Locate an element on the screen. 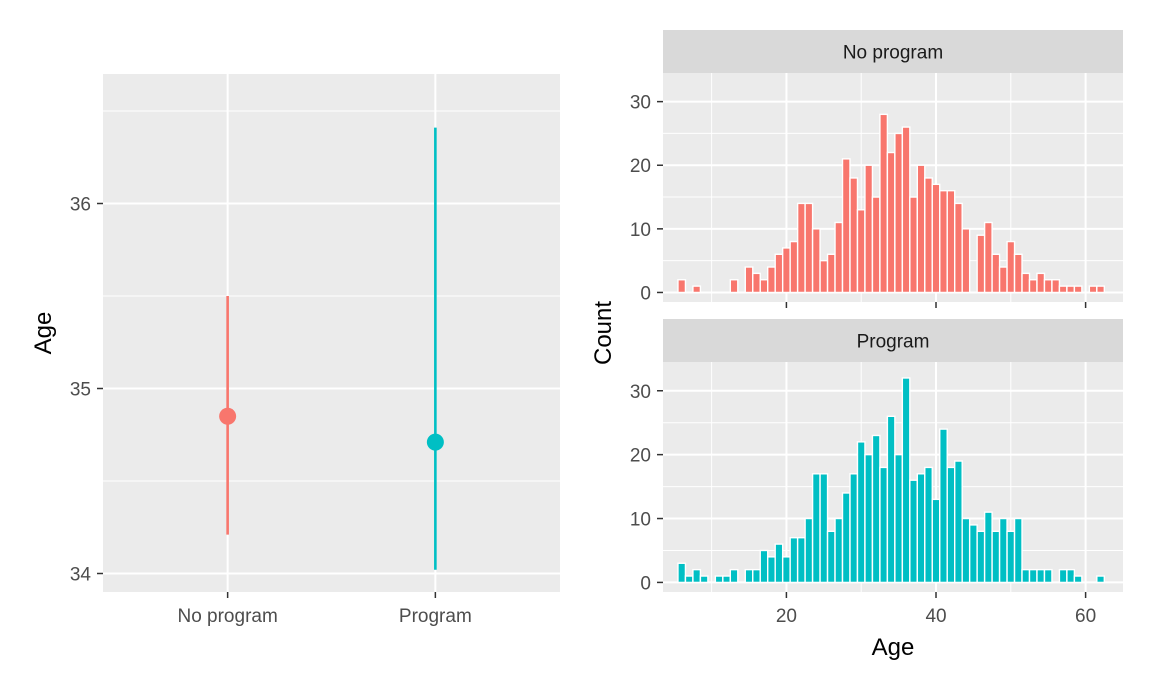  left-y-axis-title: Age is located at coordinates (43, 333).